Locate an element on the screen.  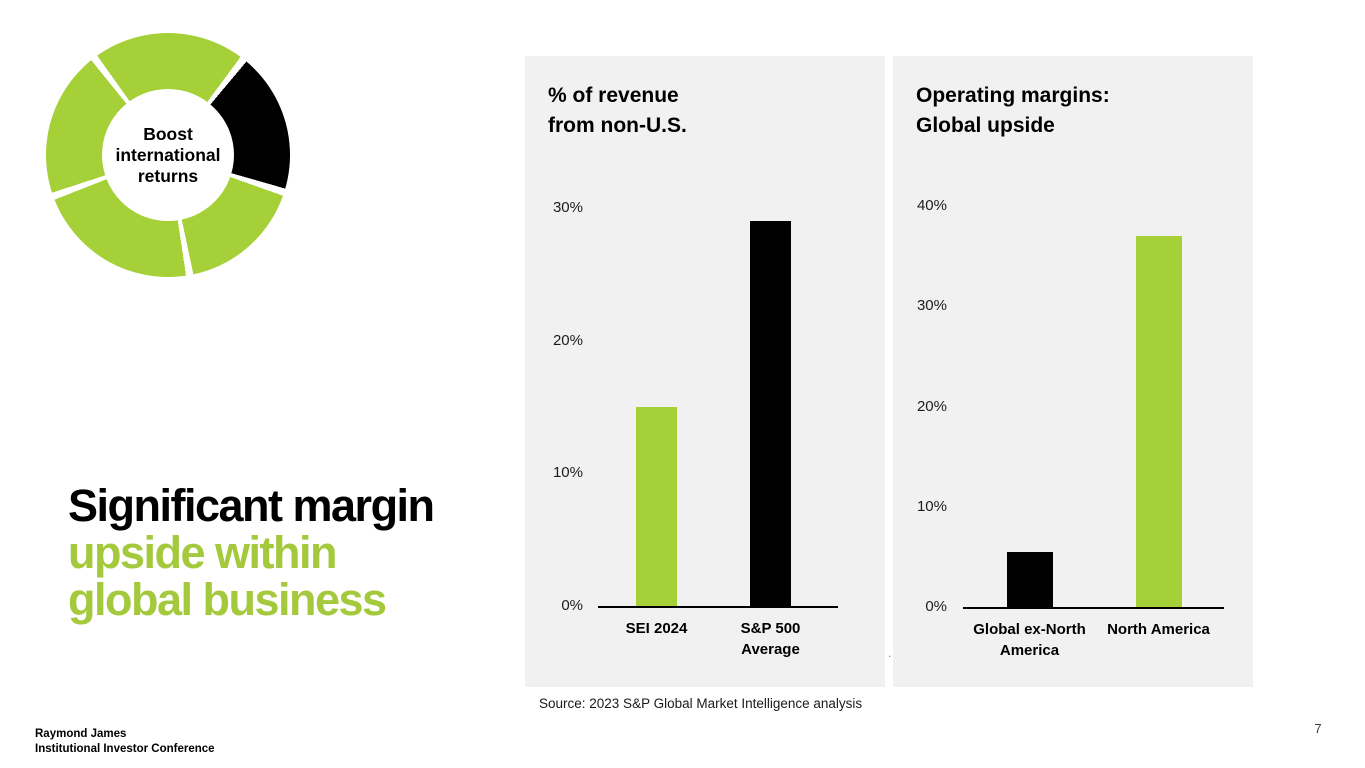
donut-label: Boost international returns is located at coordinates (168, 154).